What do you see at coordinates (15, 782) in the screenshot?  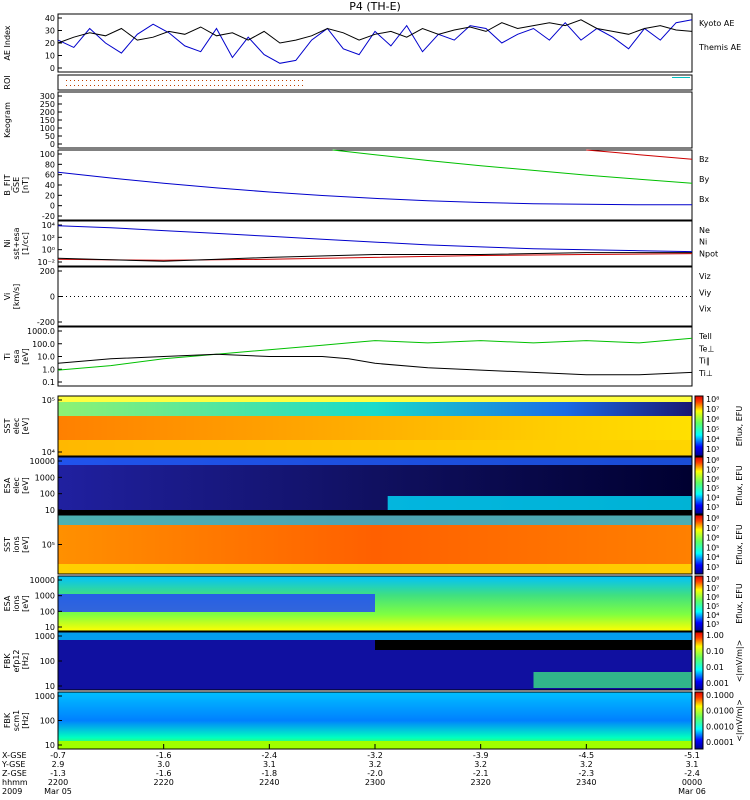 I see `footer-row-label-3: hhmm` at bounding box center [15, 782].